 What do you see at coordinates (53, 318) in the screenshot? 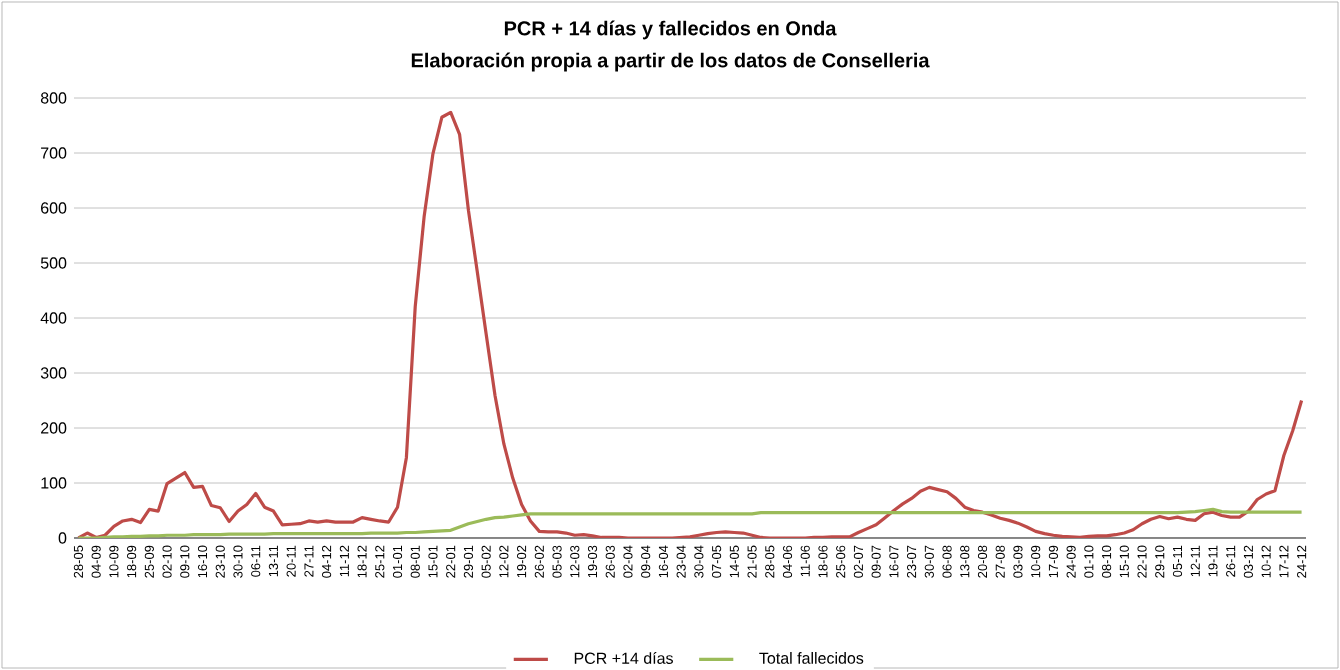
I see `y-tick-label: 400` at bounding box center [53, 318].